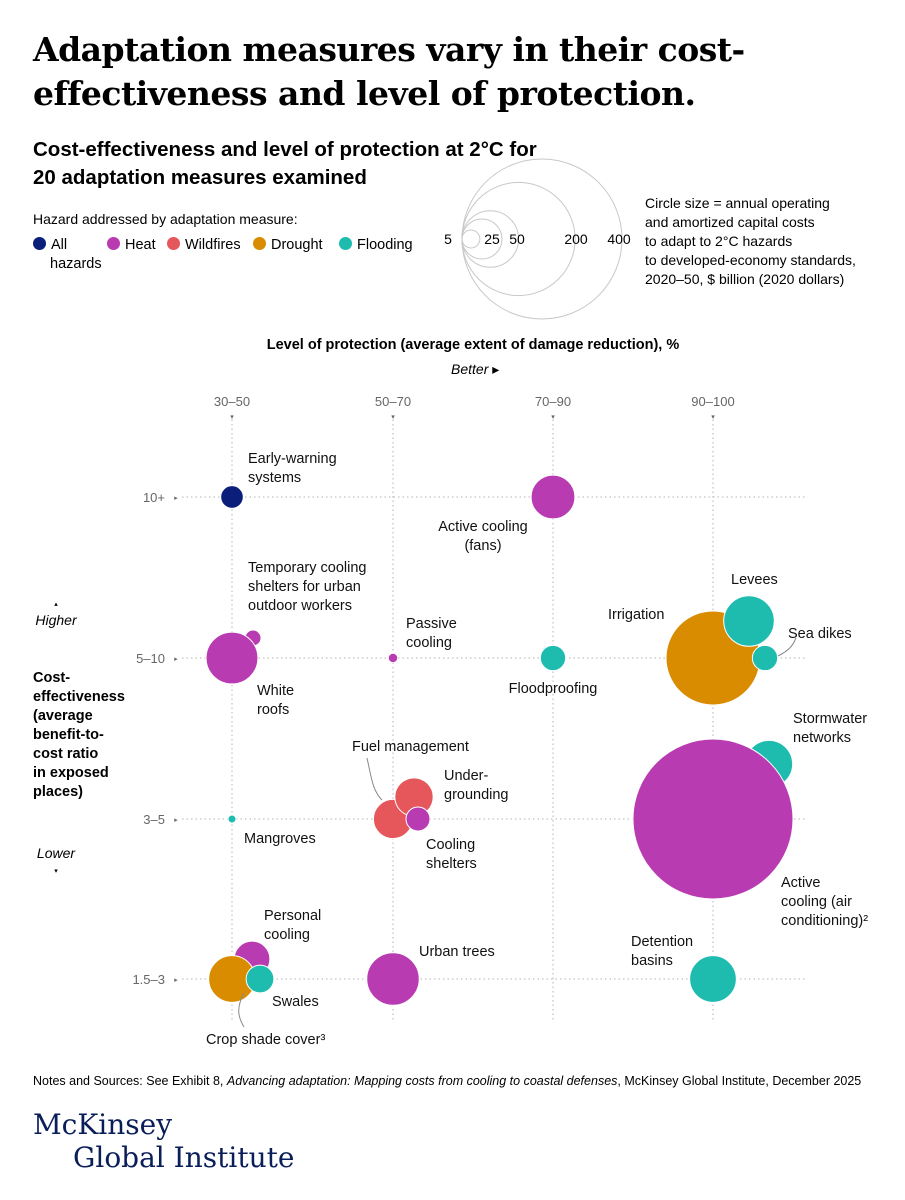 This screenshot has height=1200, width=905. I want to click on size-note-line: Circle size = annual operating, so click(737, 203).